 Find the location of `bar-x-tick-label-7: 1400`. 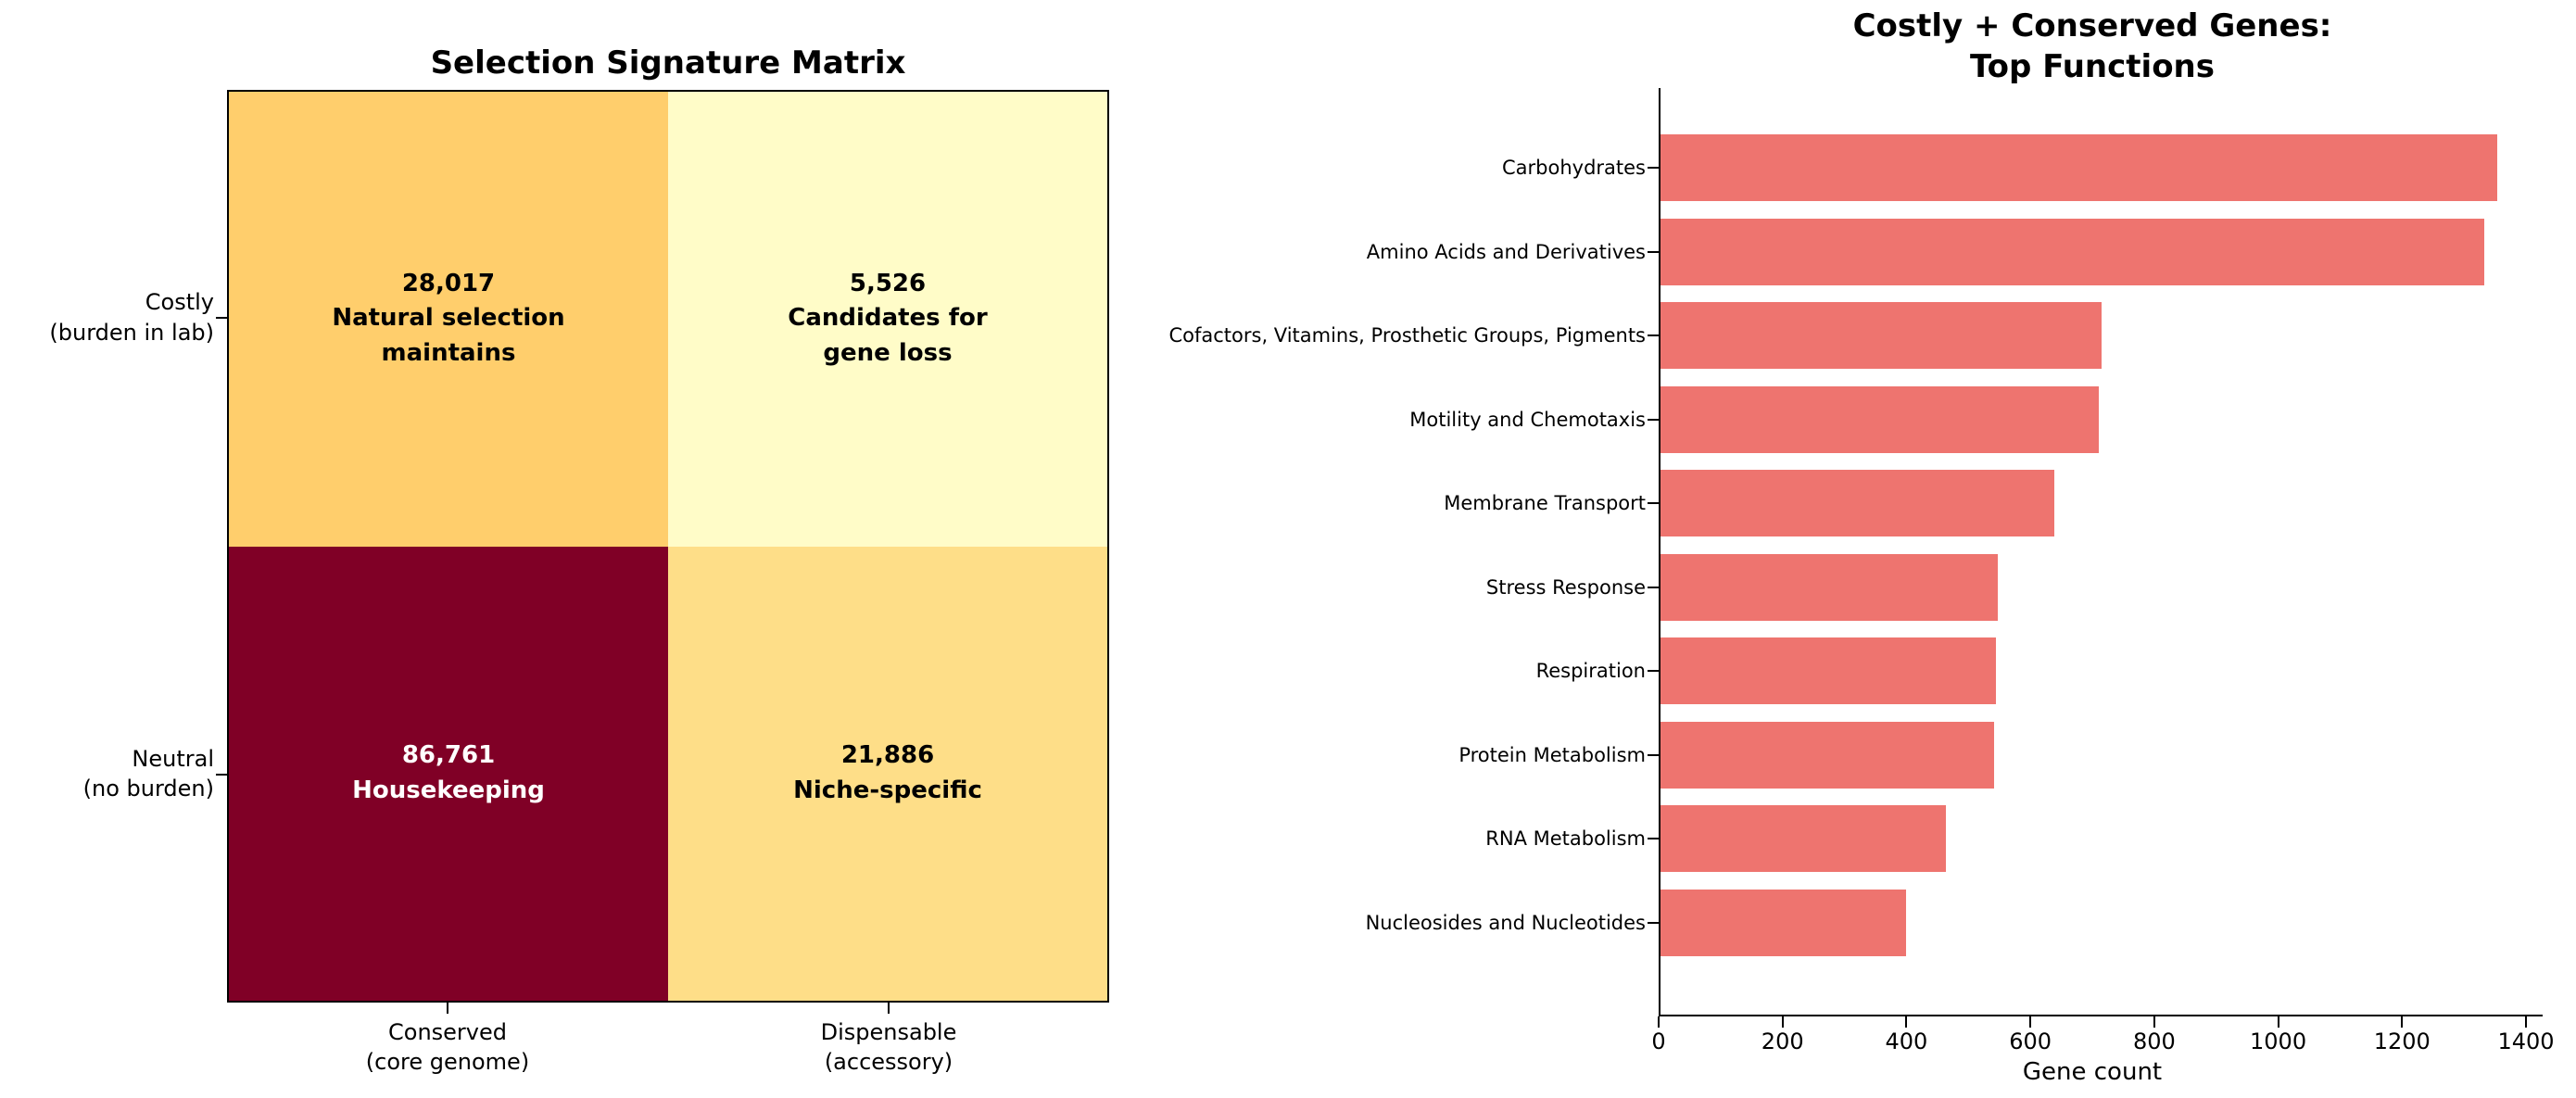

bar-x-tick-label-7: 1400 is located at coordinates (2526, 1041).